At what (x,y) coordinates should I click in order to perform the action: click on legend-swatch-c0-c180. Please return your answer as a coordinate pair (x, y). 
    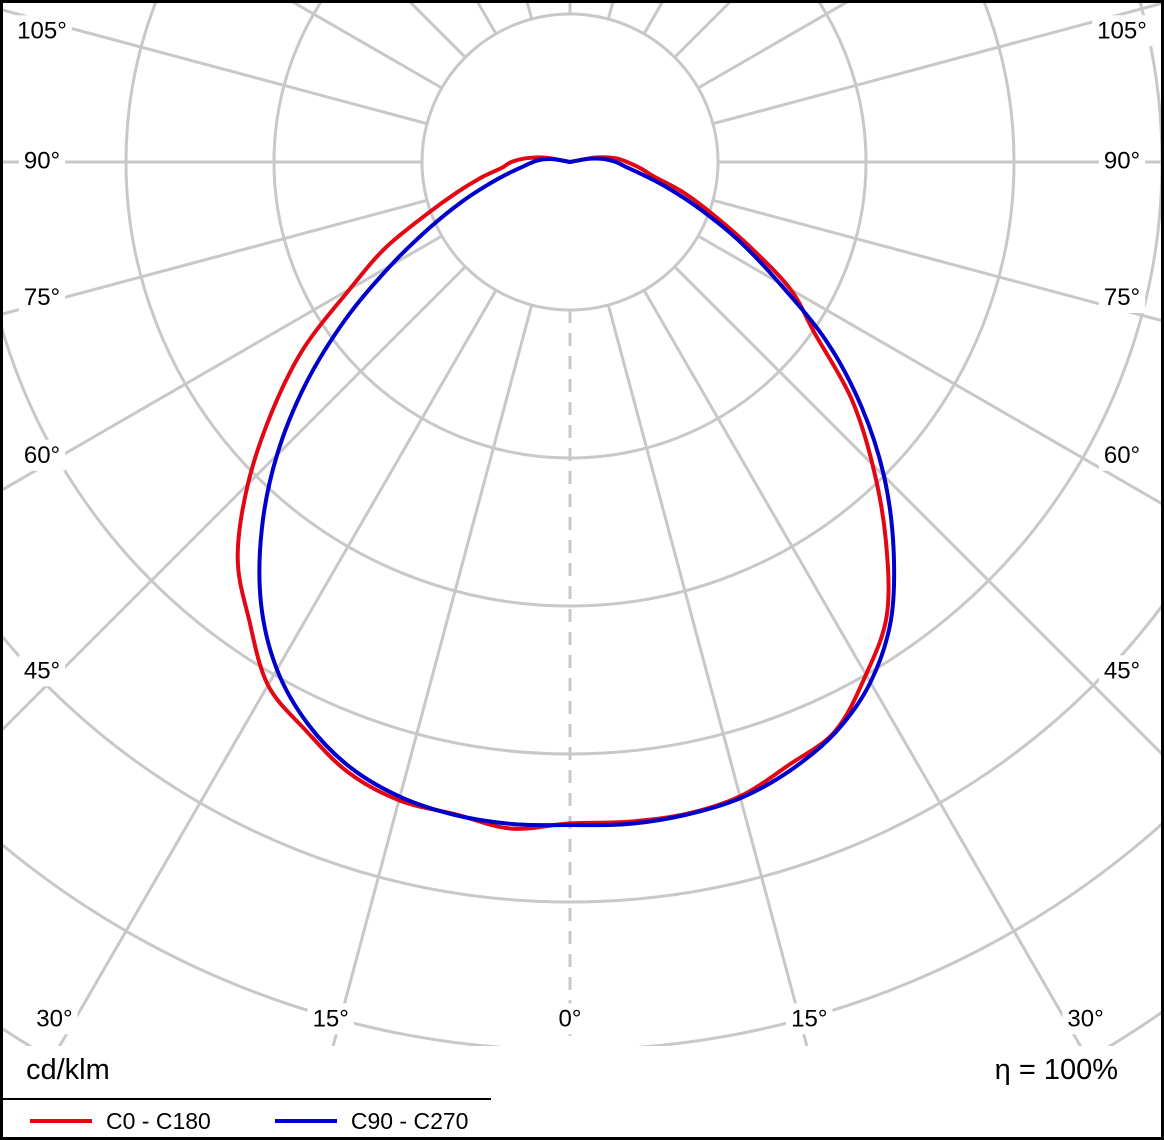
    Looking at the image, I should click on (61, 1121).